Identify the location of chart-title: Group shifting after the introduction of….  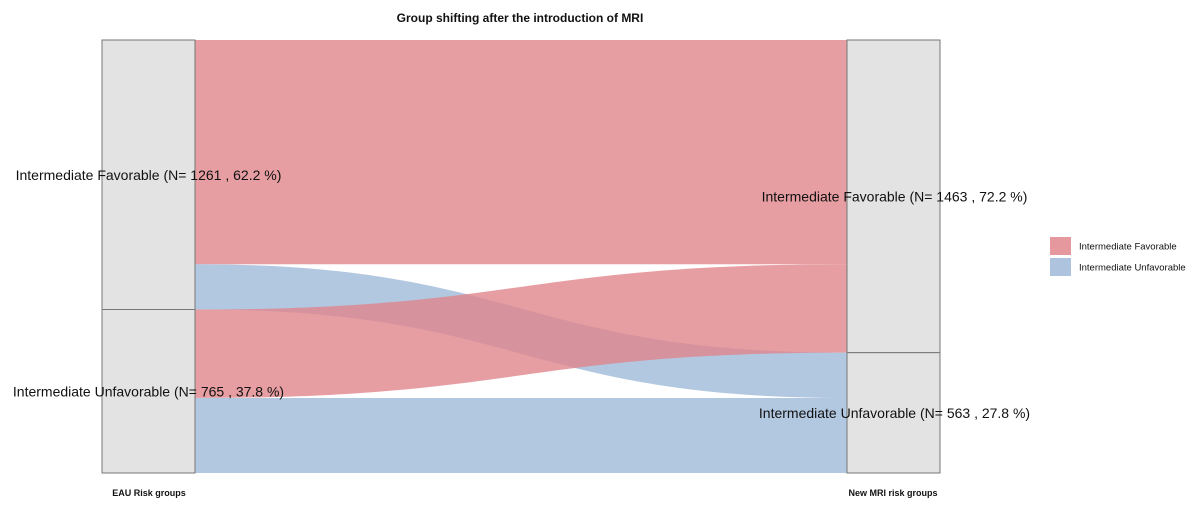
(520, 18).